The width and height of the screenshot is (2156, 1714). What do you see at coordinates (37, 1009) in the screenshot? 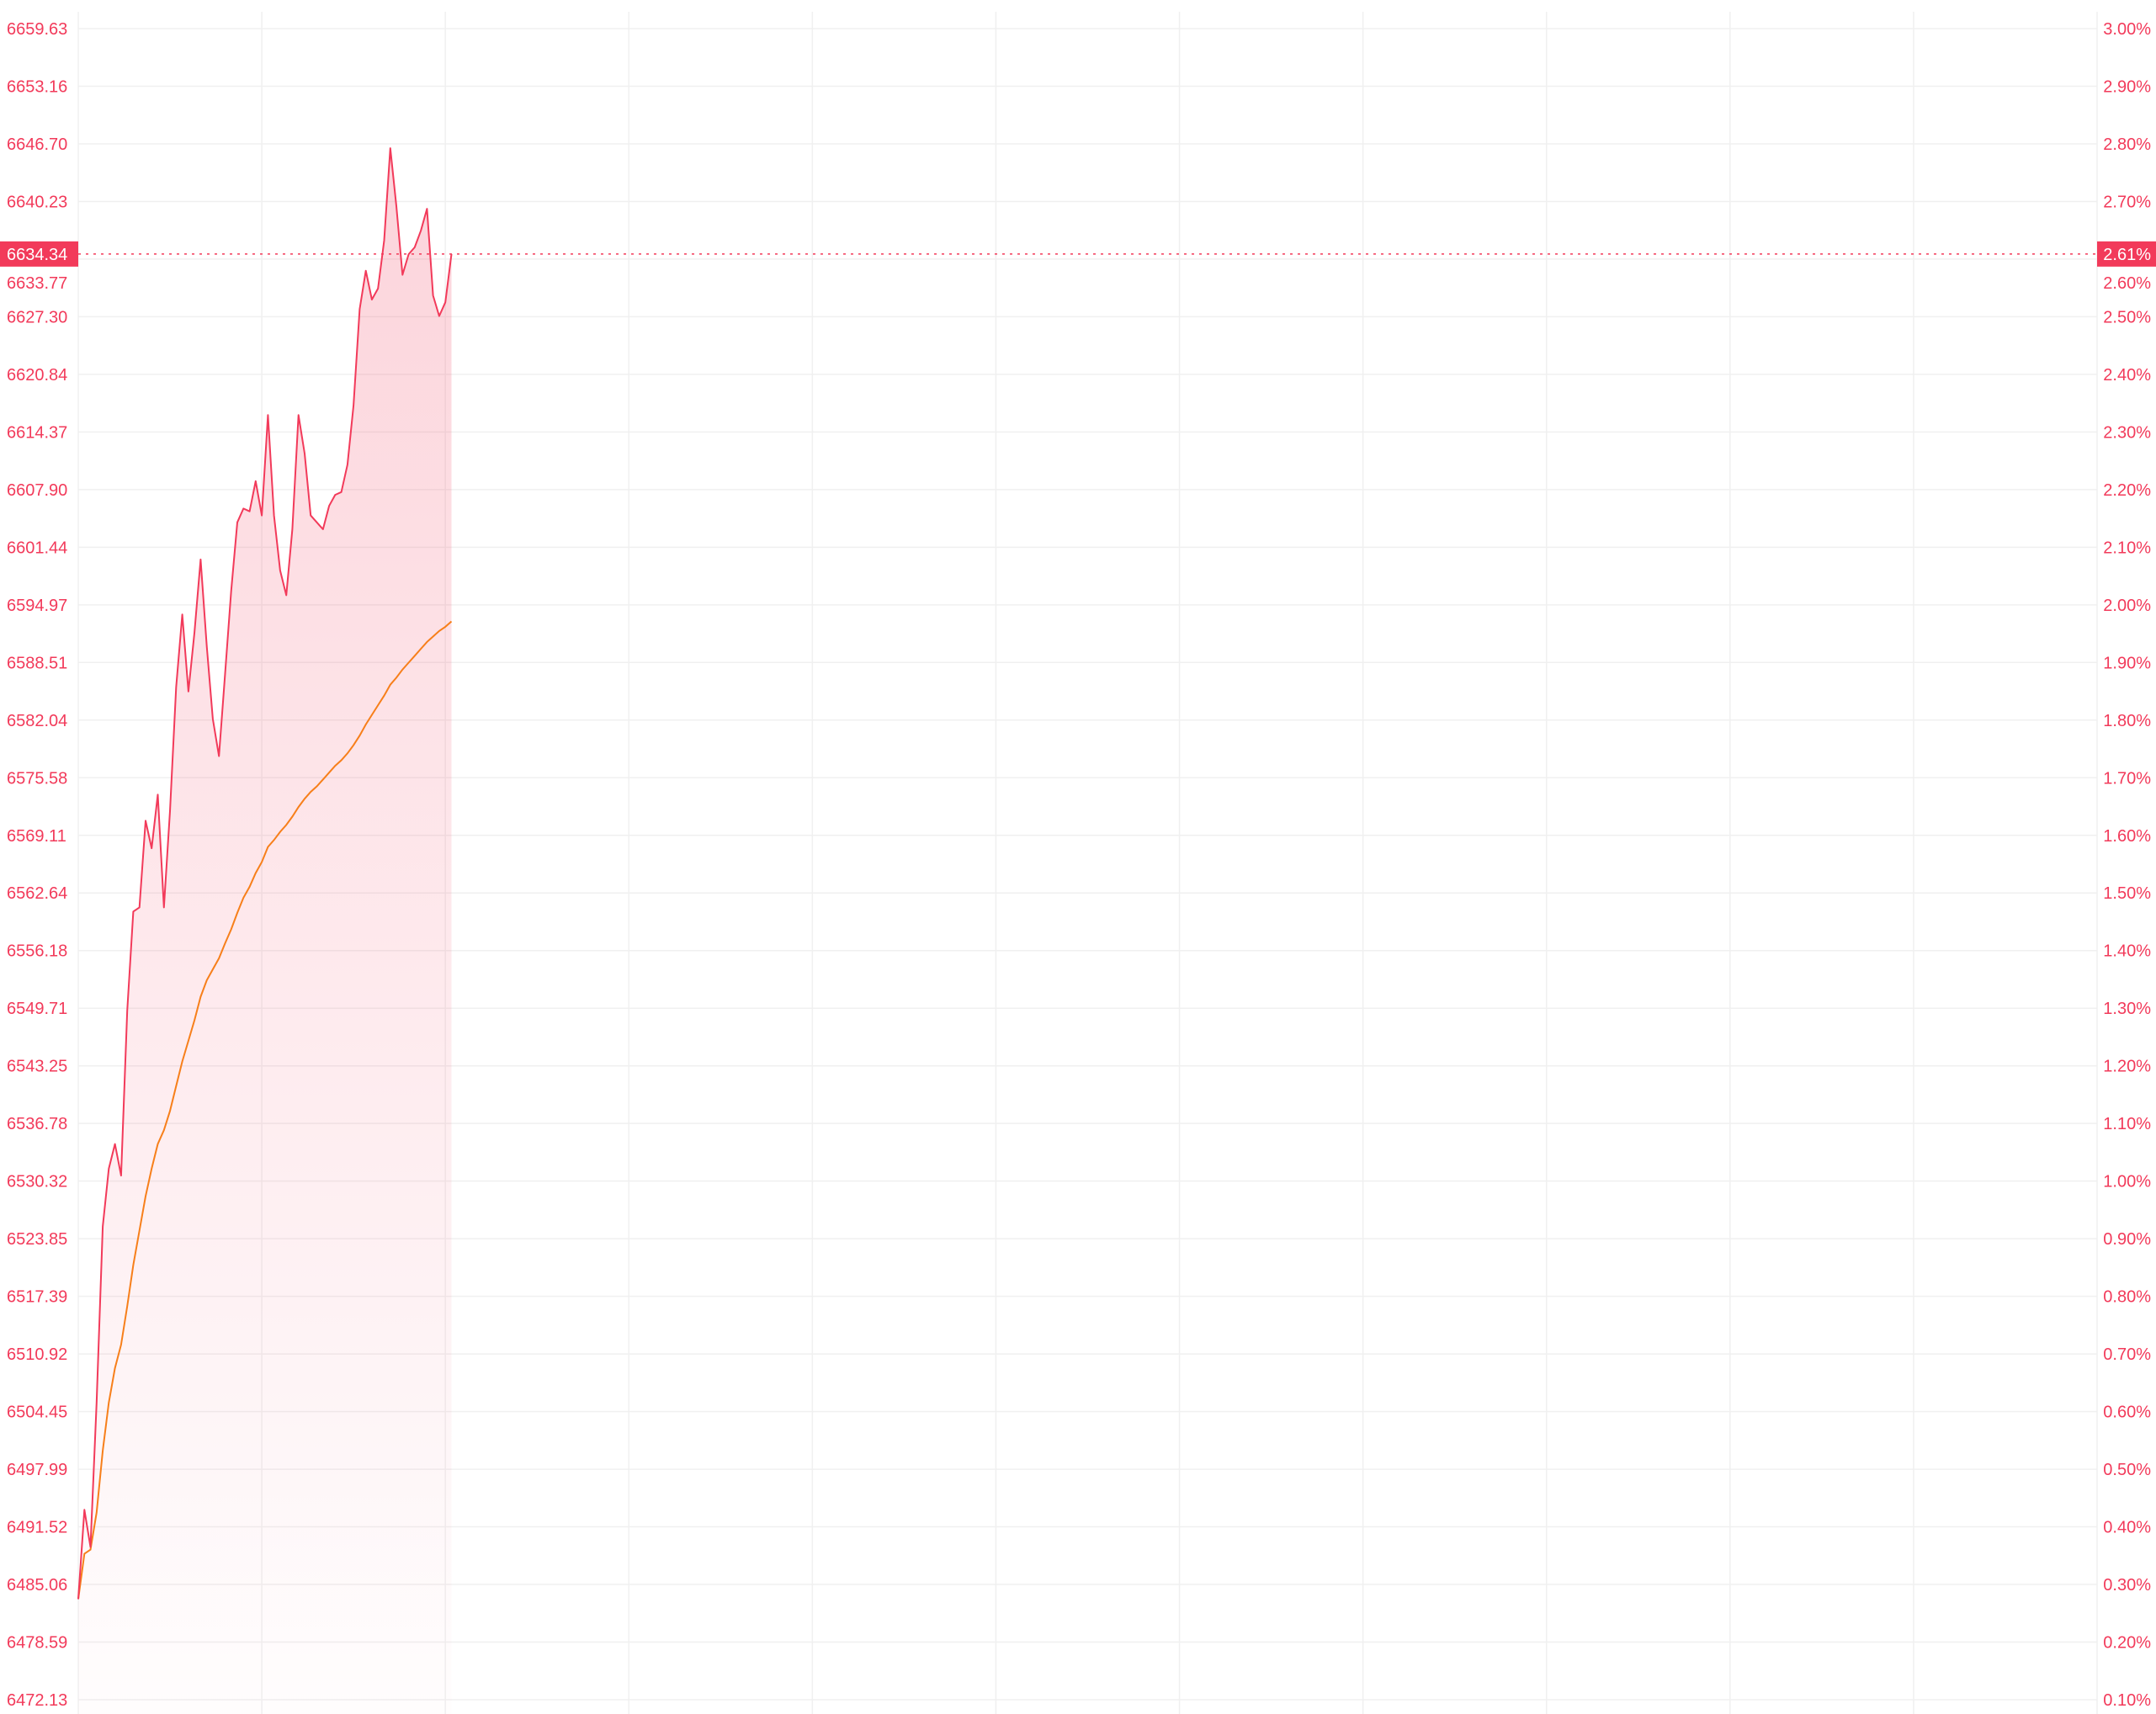
I see `y-tick-label: 6549.71` at bounding box center [37, 1009].